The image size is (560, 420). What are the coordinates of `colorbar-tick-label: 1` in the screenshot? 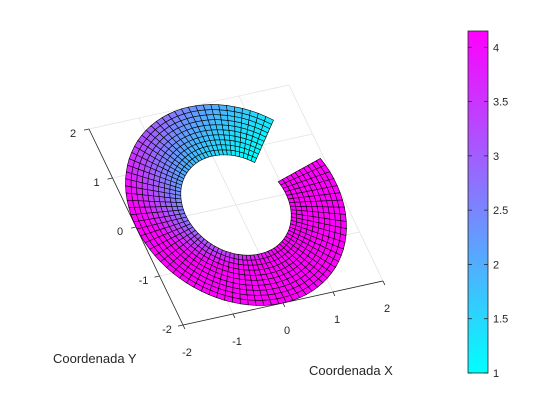 It's located at (496, 374).